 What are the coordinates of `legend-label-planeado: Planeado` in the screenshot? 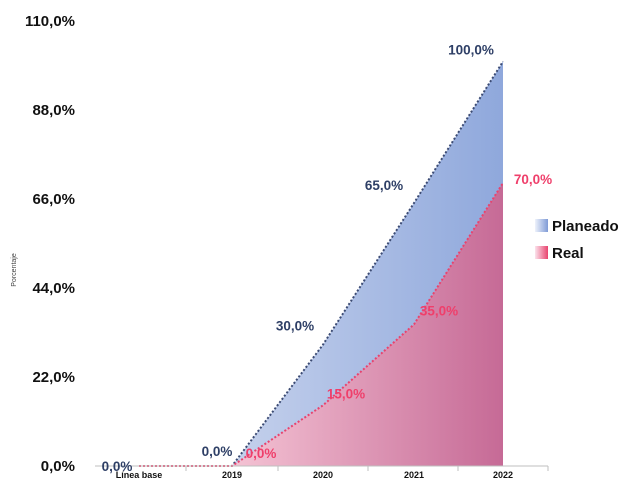 It's located at (585, 226).